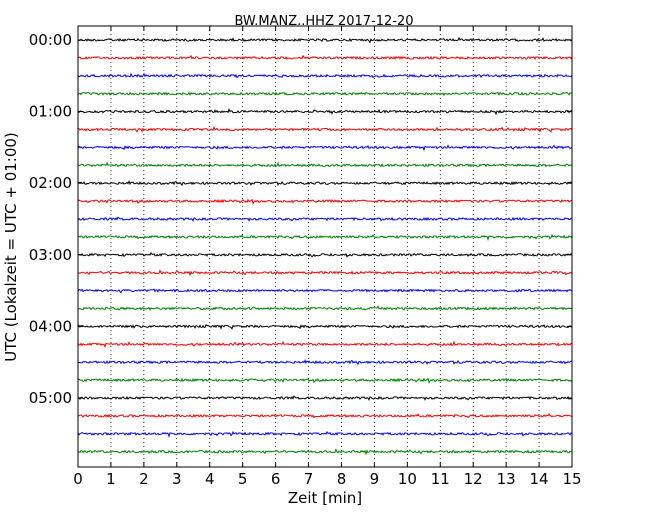 The width and height of the screenshot is (650, 520). Describe the element at coordinates (539, 479) in the screenshot. I see `x-tick-label: 14` at that location.